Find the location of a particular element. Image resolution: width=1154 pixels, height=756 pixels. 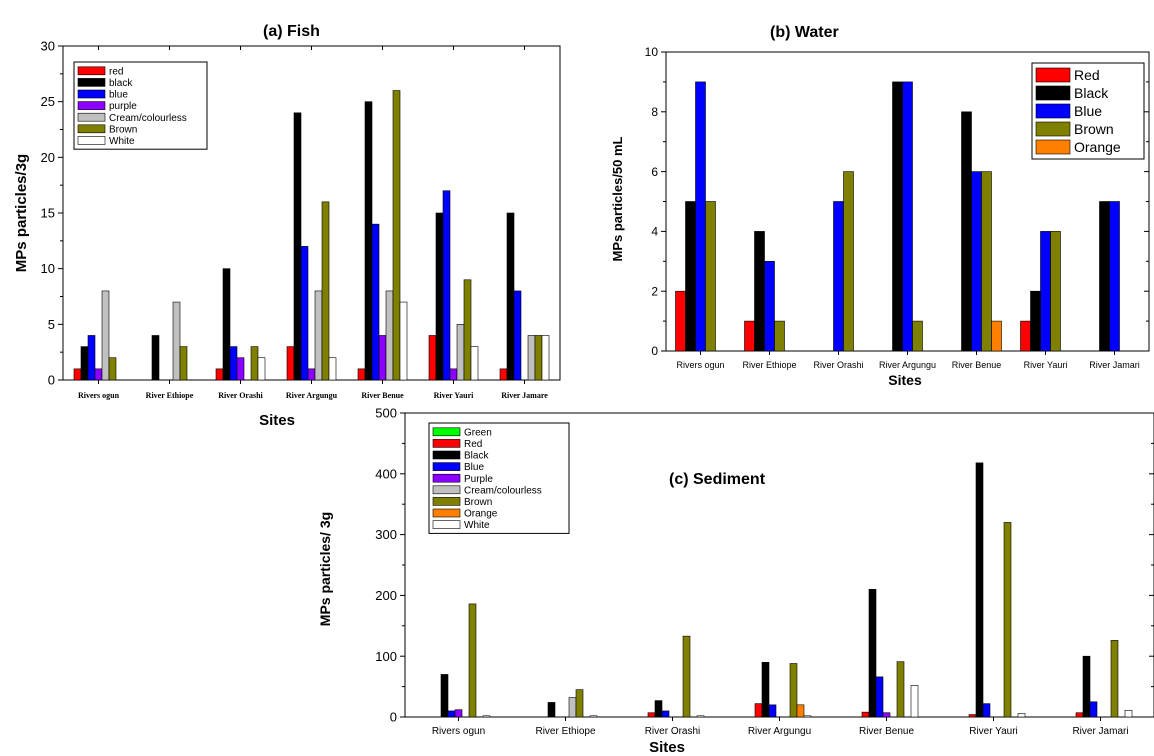

chart-title: (b) Water is located at coordinates (804, 32).